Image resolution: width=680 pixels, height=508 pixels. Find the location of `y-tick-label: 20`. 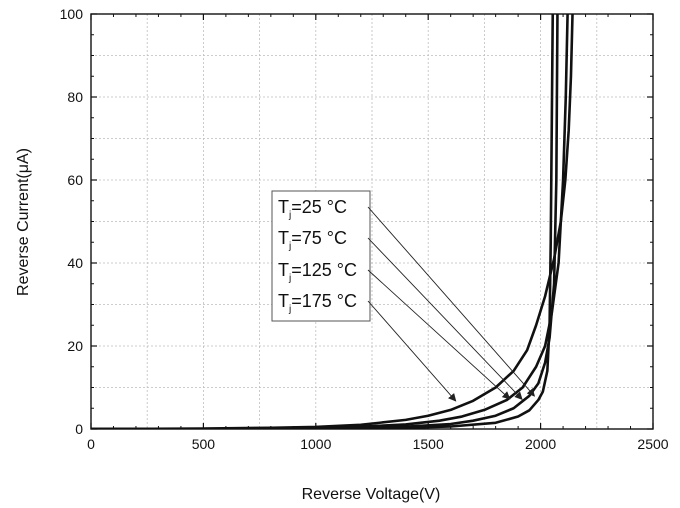

y-tick-label: 20 is located at coordinates (75, 346).